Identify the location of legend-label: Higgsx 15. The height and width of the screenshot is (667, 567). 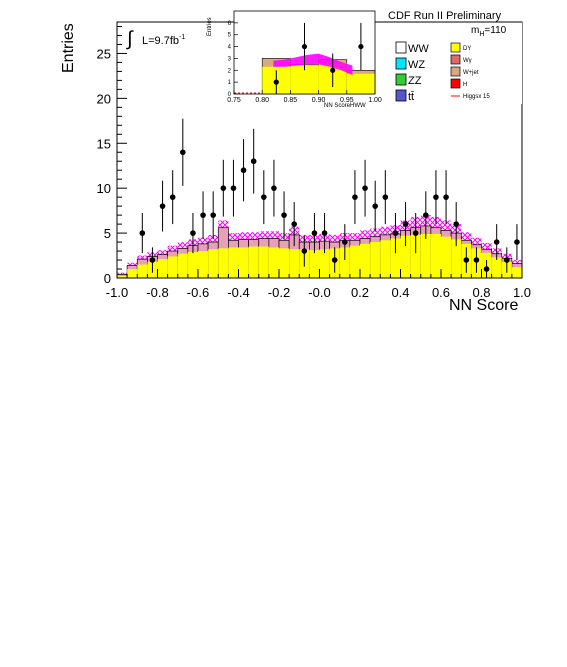
(476, 97).